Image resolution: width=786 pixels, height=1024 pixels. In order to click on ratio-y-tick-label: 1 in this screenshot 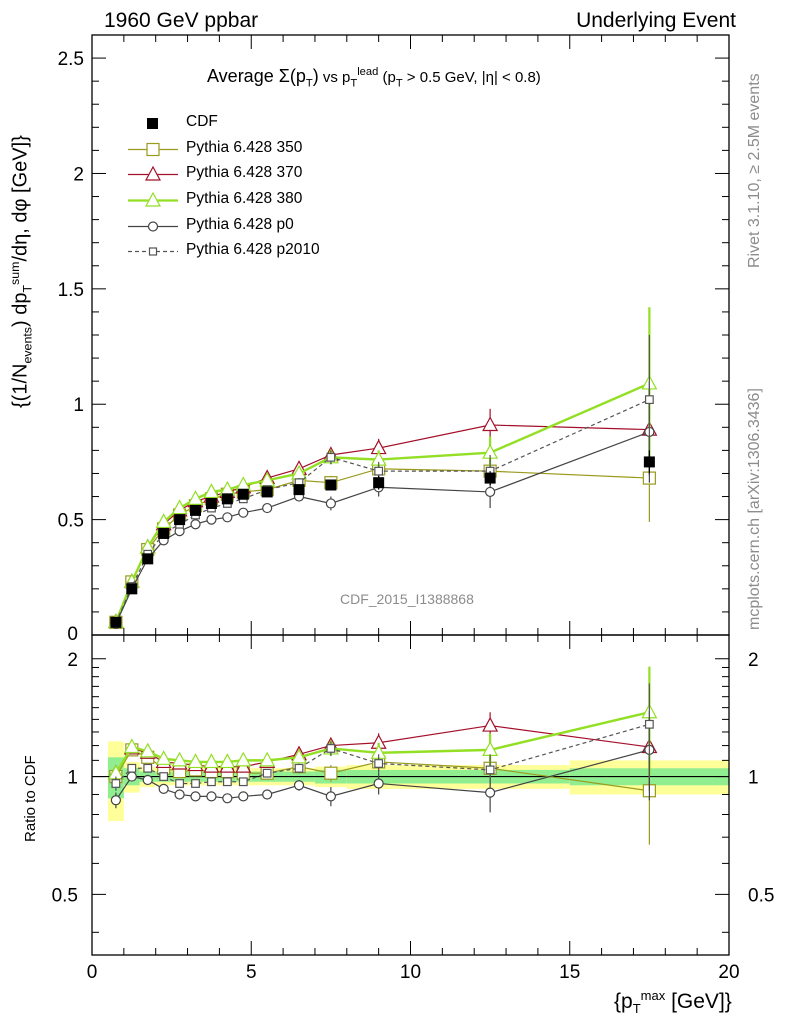, I will do `click(72, 778)`.